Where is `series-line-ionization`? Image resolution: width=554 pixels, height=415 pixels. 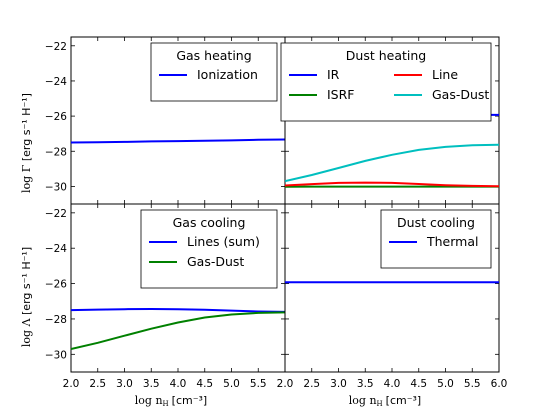 series-line-ionization is located at coordinates (178, 141).